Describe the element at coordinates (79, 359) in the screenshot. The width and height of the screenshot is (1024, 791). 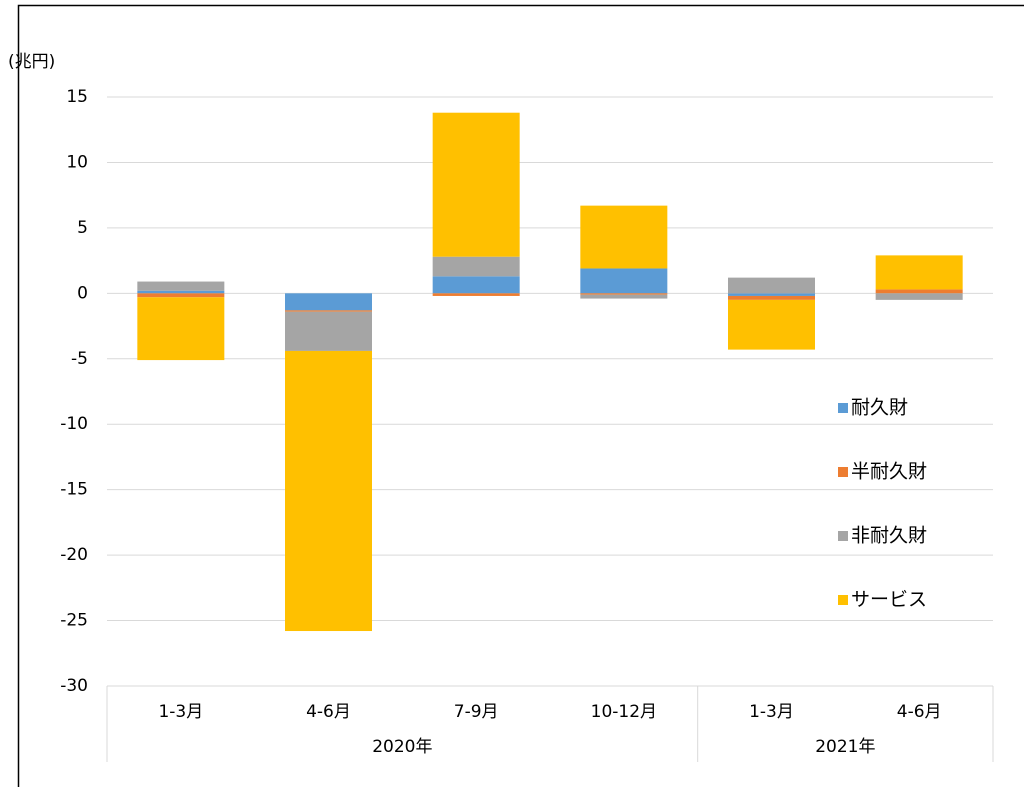
I see `y-tick-label: -5` at that location.